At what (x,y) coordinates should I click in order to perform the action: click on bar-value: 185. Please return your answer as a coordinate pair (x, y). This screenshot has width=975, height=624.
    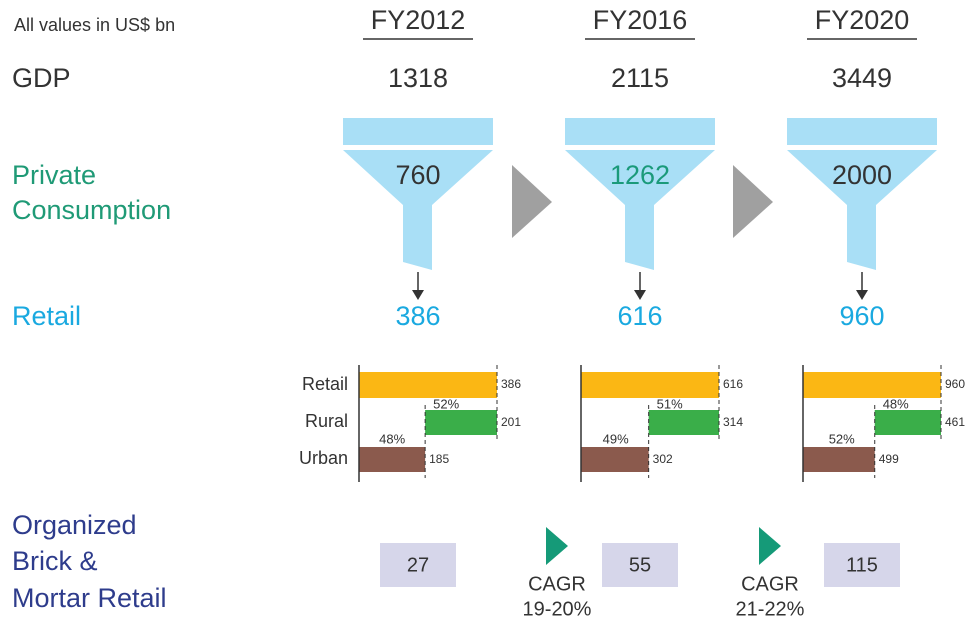
    Looking at the image, I should click on (439, 459).